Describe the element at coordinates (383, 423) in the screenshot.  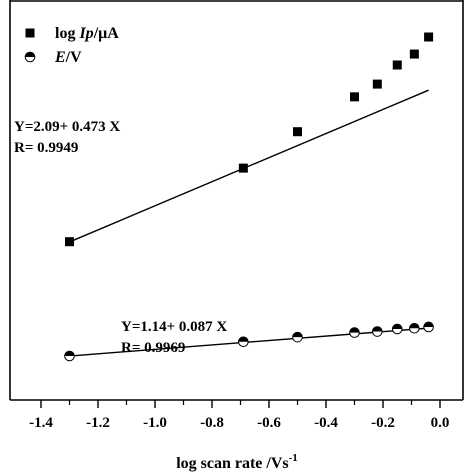
I see `x-tick-label: -0.2` at that location.